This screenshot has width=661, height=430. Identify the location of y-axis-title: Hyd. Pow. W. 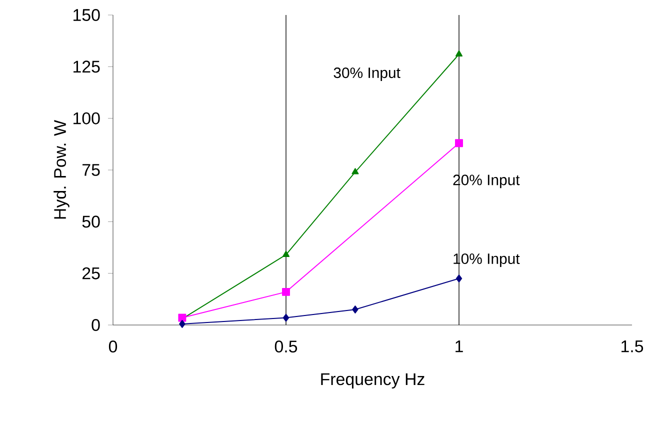
(62, 169).